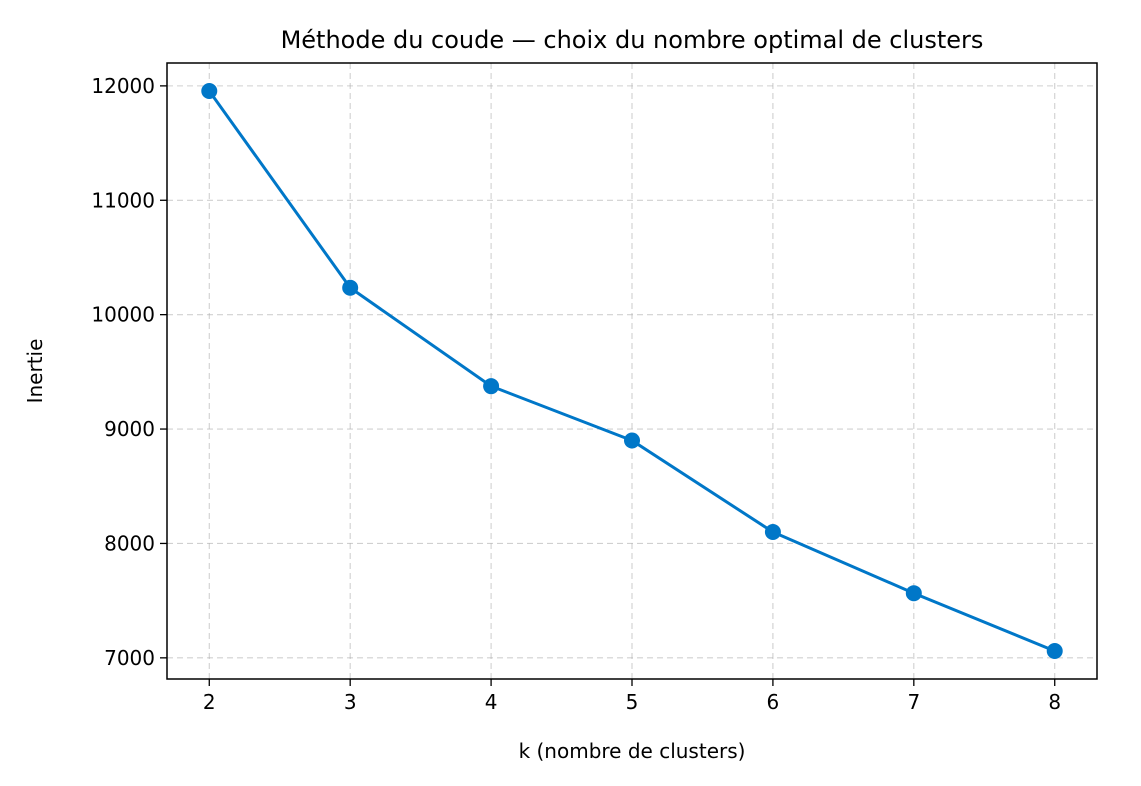  What do you see at coordinates (632, 751) in the screenshot?
I see `x-axis-label: k (nombre de clusters)` at bounding box center [632, 751].